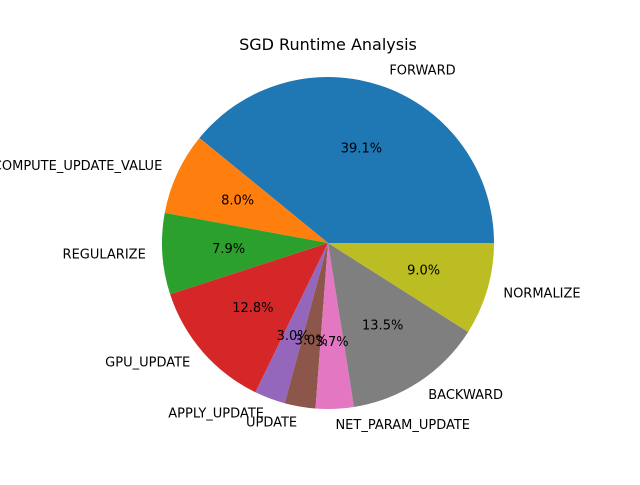 This screenshot has width=640, height=485. Describe the element at coordinates (252, 308) in the screenshot. I see `slice-percent-gpu-update: 12.8%` at that location.